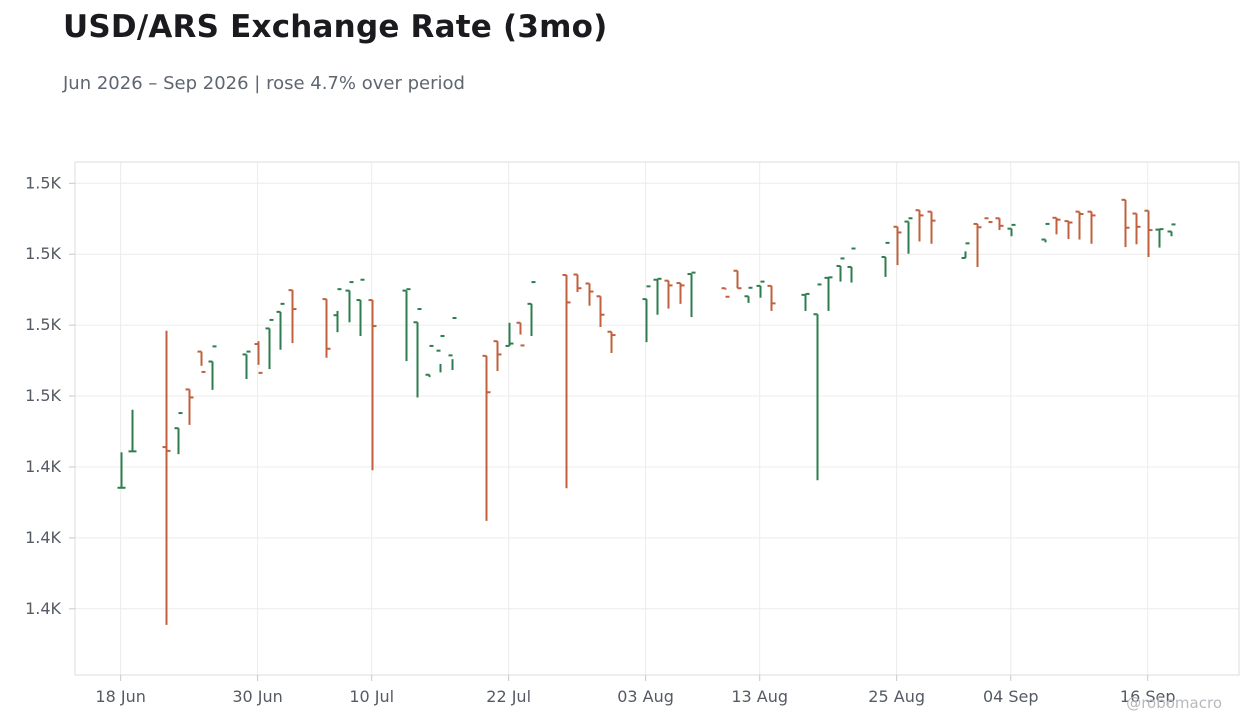  I want to click on chart-title: USD/ARS Exchange Rate (3mo), so click(335, 27).